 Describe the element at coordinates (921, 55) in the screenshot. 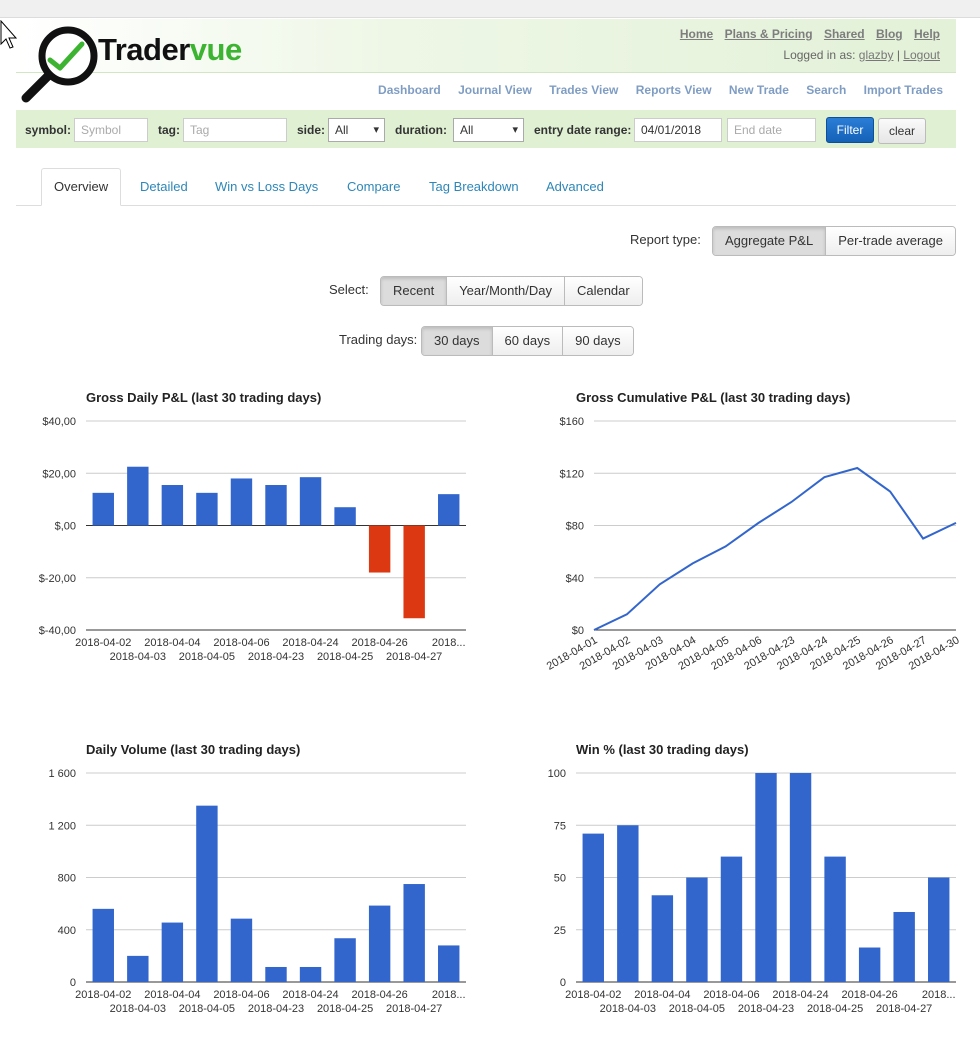

I see `logout-link: Logout` at that location.